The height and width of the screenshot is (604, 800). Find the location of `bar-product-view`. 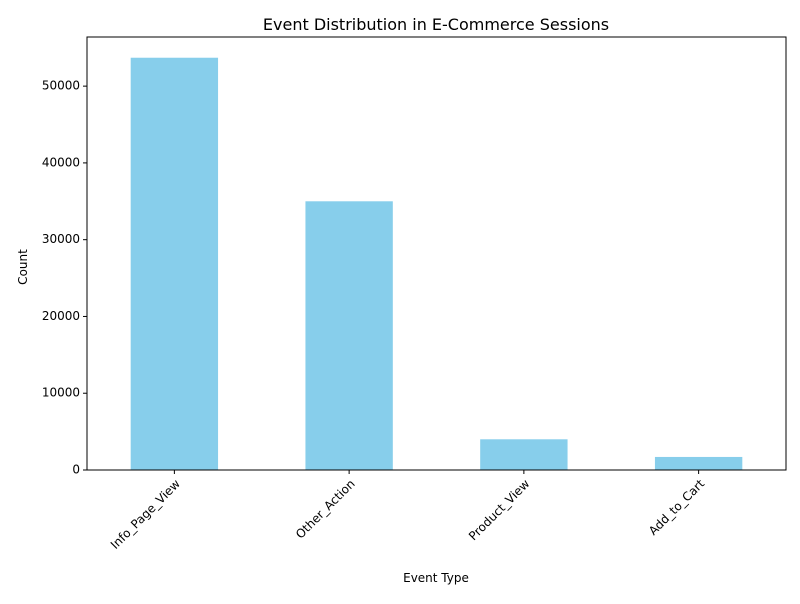

bar-product-view is located at coordinates (524, 454).